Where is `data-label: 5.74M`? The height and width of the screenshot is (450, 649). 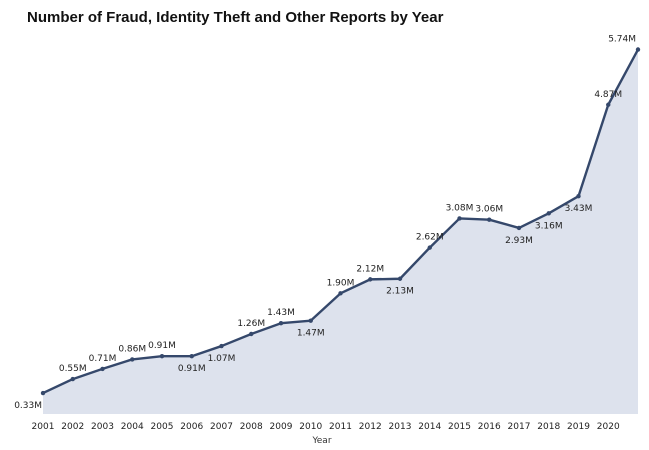
data-label: 5.74M is located at coordinates (622, 40).